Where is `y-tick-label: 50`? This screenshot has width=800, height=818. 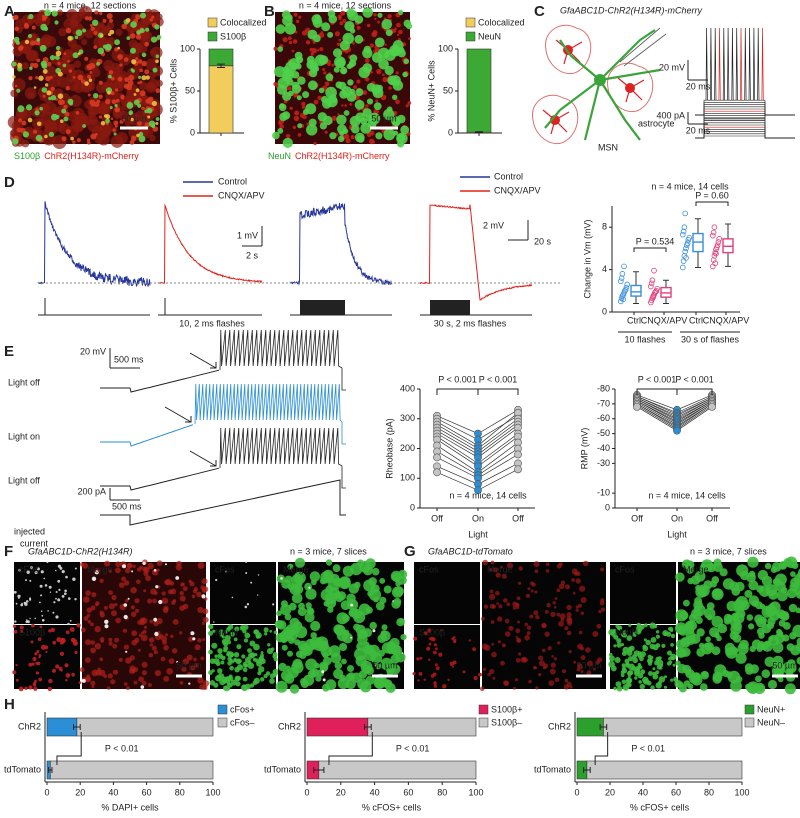 y-tick-label: 50 is located at coordinates (448, 90).